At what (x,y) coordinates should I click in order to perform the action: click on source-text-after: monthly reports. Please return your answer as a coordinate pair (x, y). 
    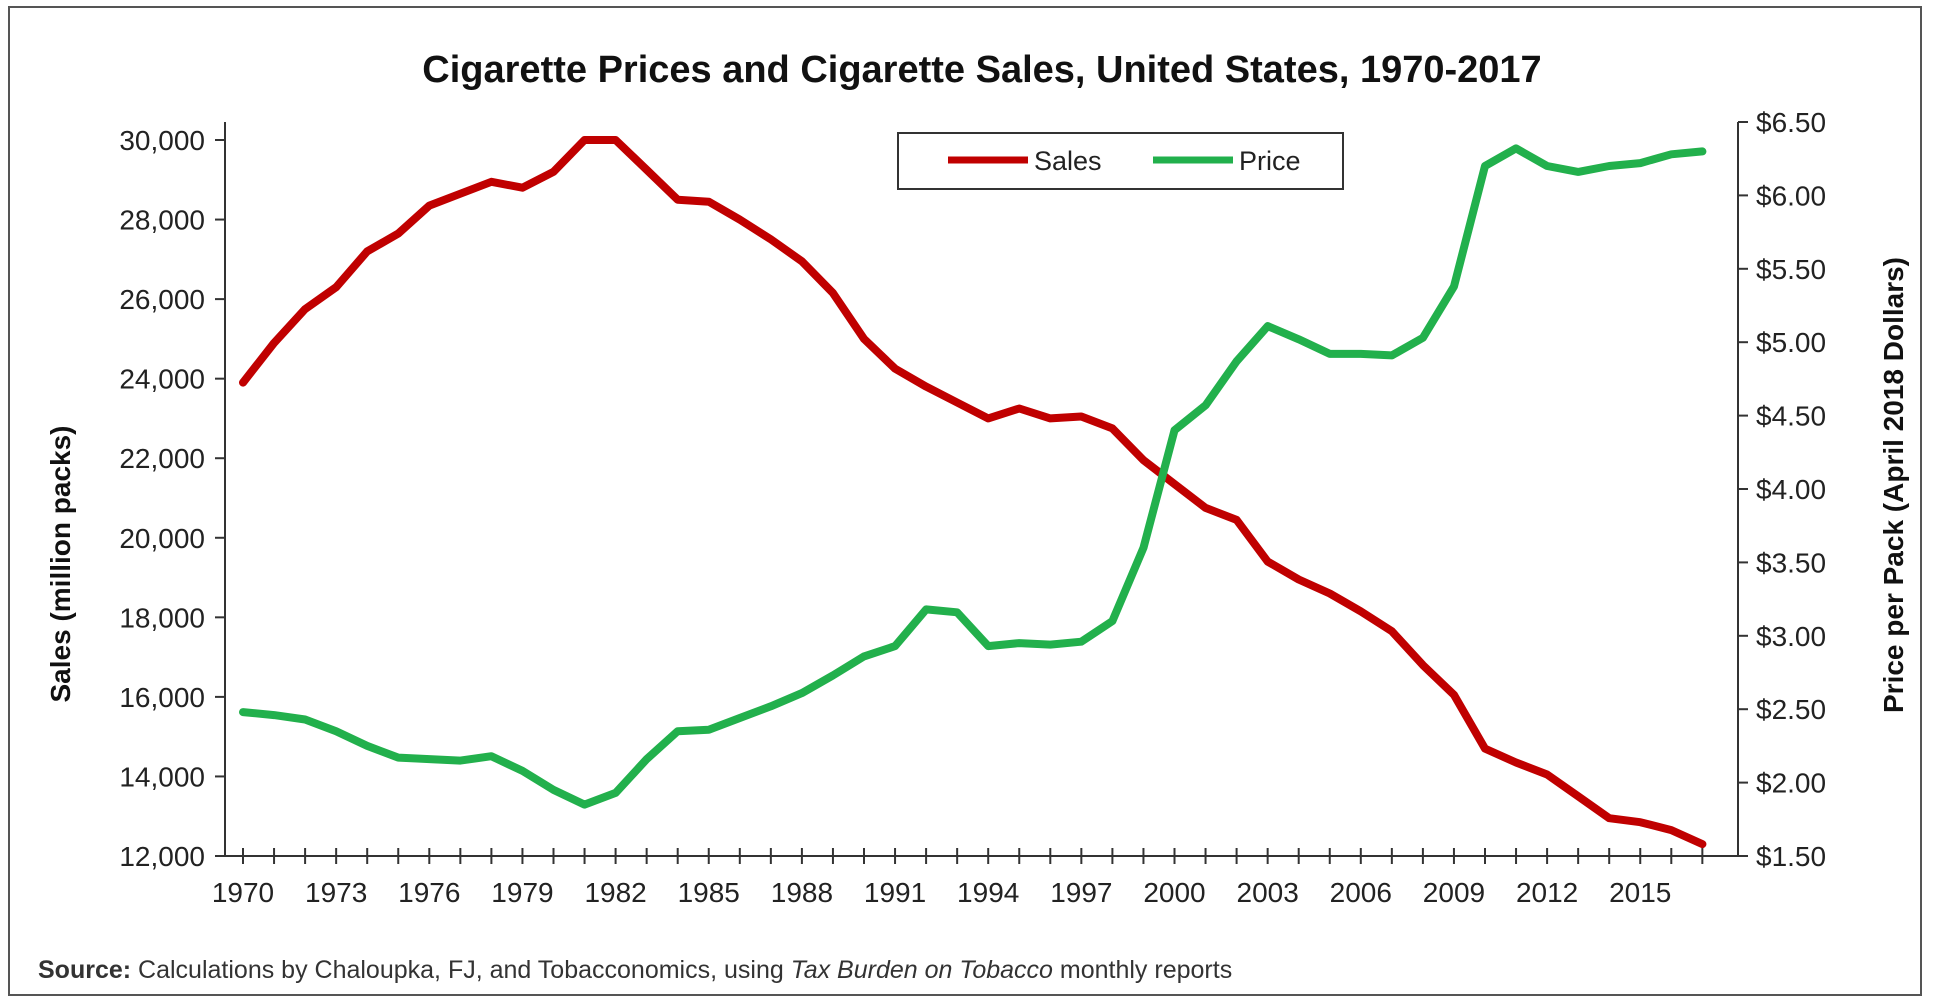
    Looking at the image, I should click on (1142, 970).